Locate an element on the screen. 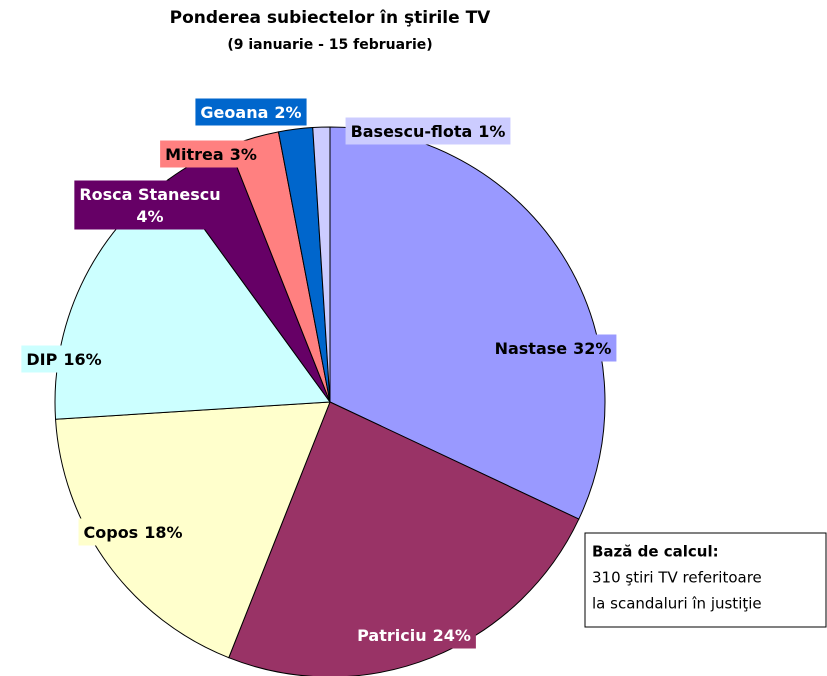  label-text: Mitrea 3% is located at coordinates (211, 154).